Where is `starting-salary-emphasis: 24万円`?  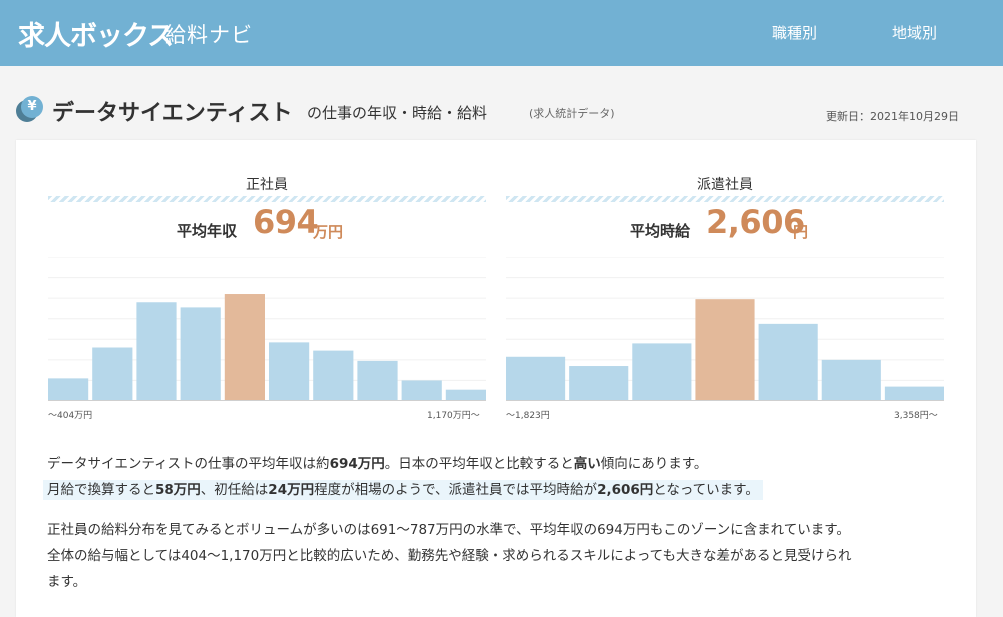
starting-salary-emphasis: 24万円 is located at coordinates (291, 490).